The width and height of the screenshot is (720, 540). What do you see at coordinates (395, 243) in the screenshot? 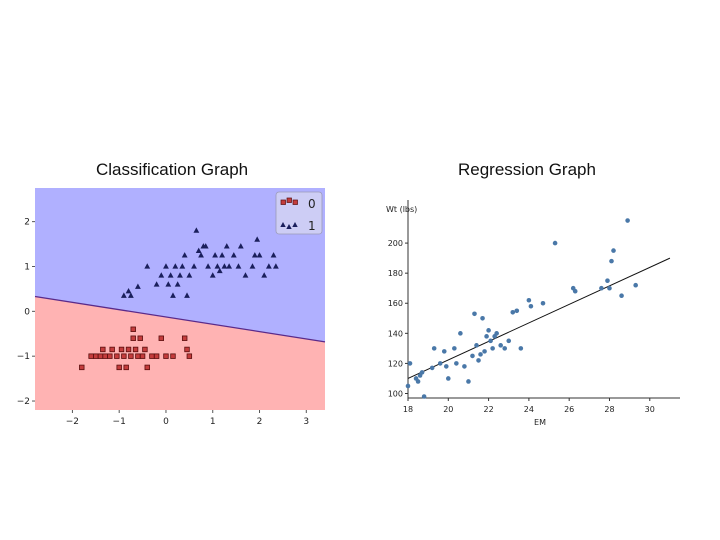
I see `y-tick-label: 200` at bounding box center [395, 243].